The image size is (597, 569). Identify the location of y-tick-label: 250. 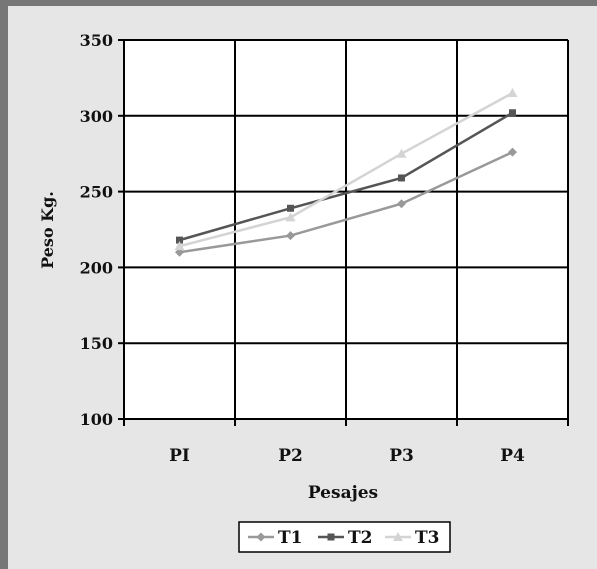
(96, 192).